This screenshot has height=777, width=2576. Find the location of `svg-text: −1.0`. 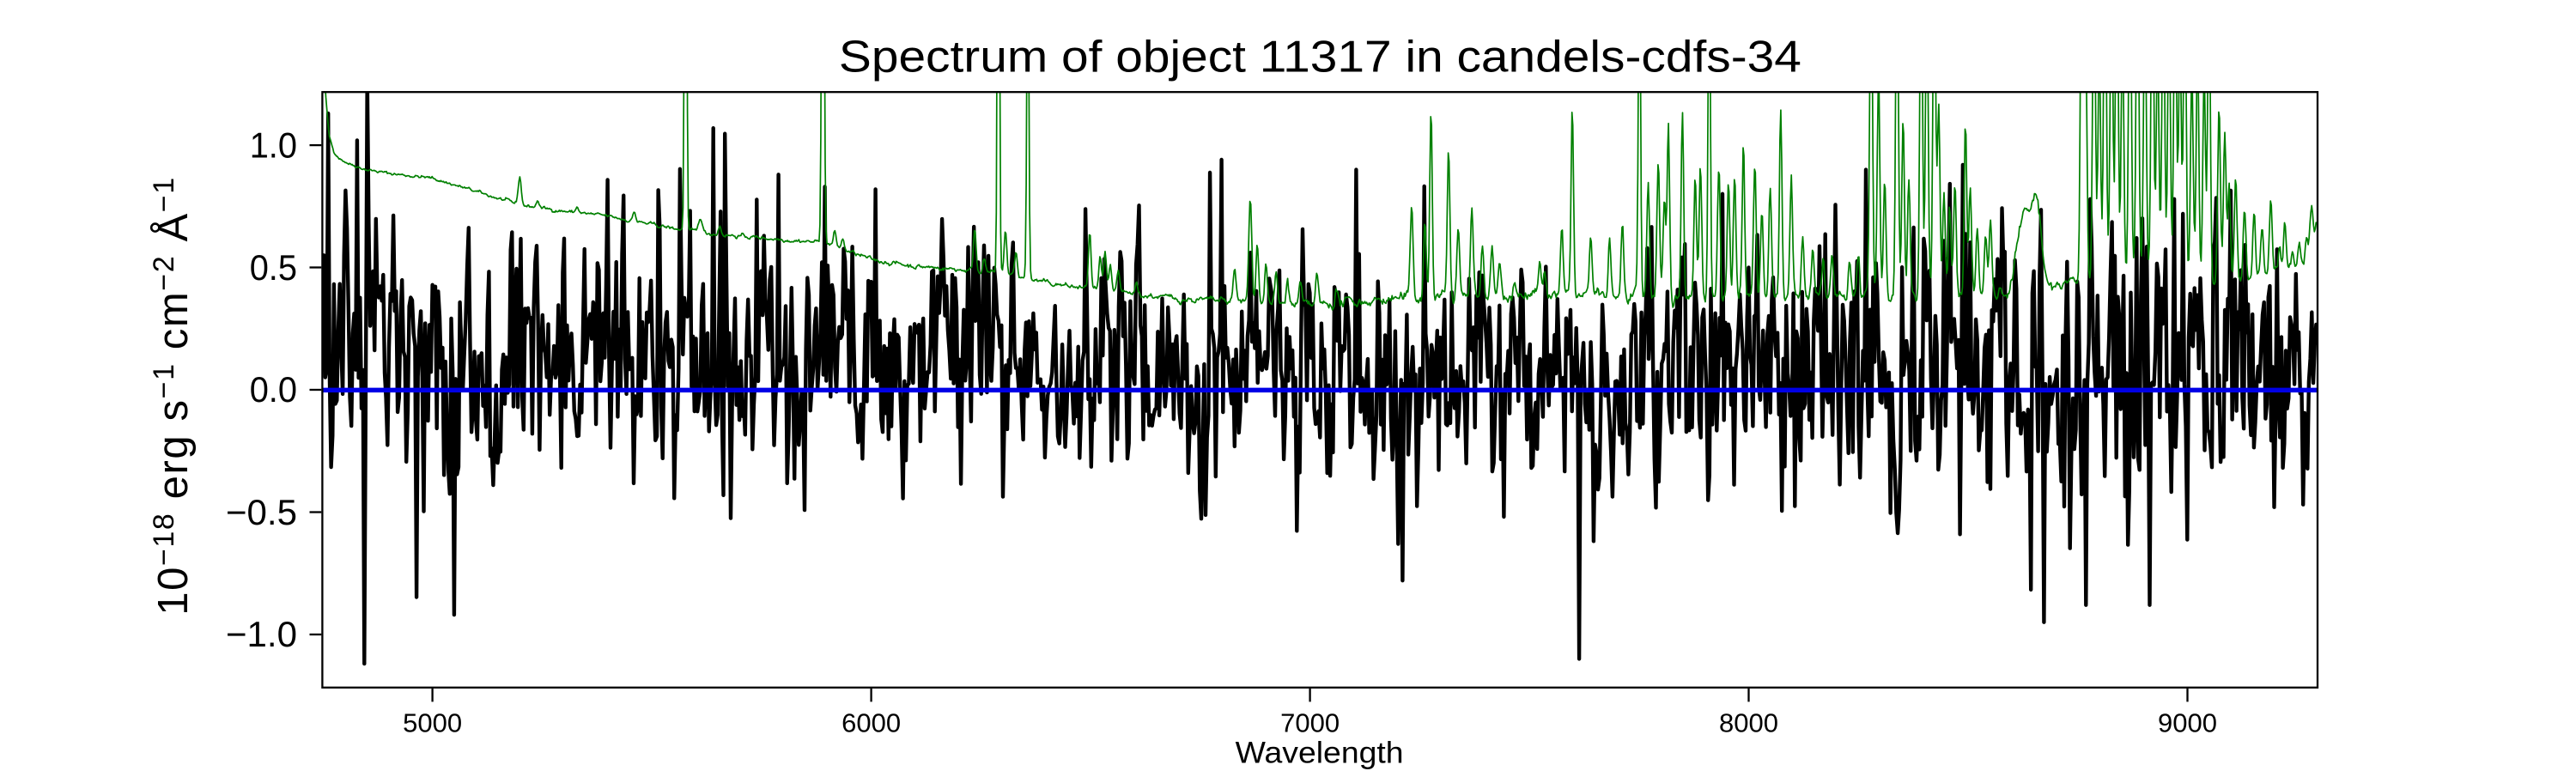

svg-text: −1.0 is located at coordinates (261, 634).